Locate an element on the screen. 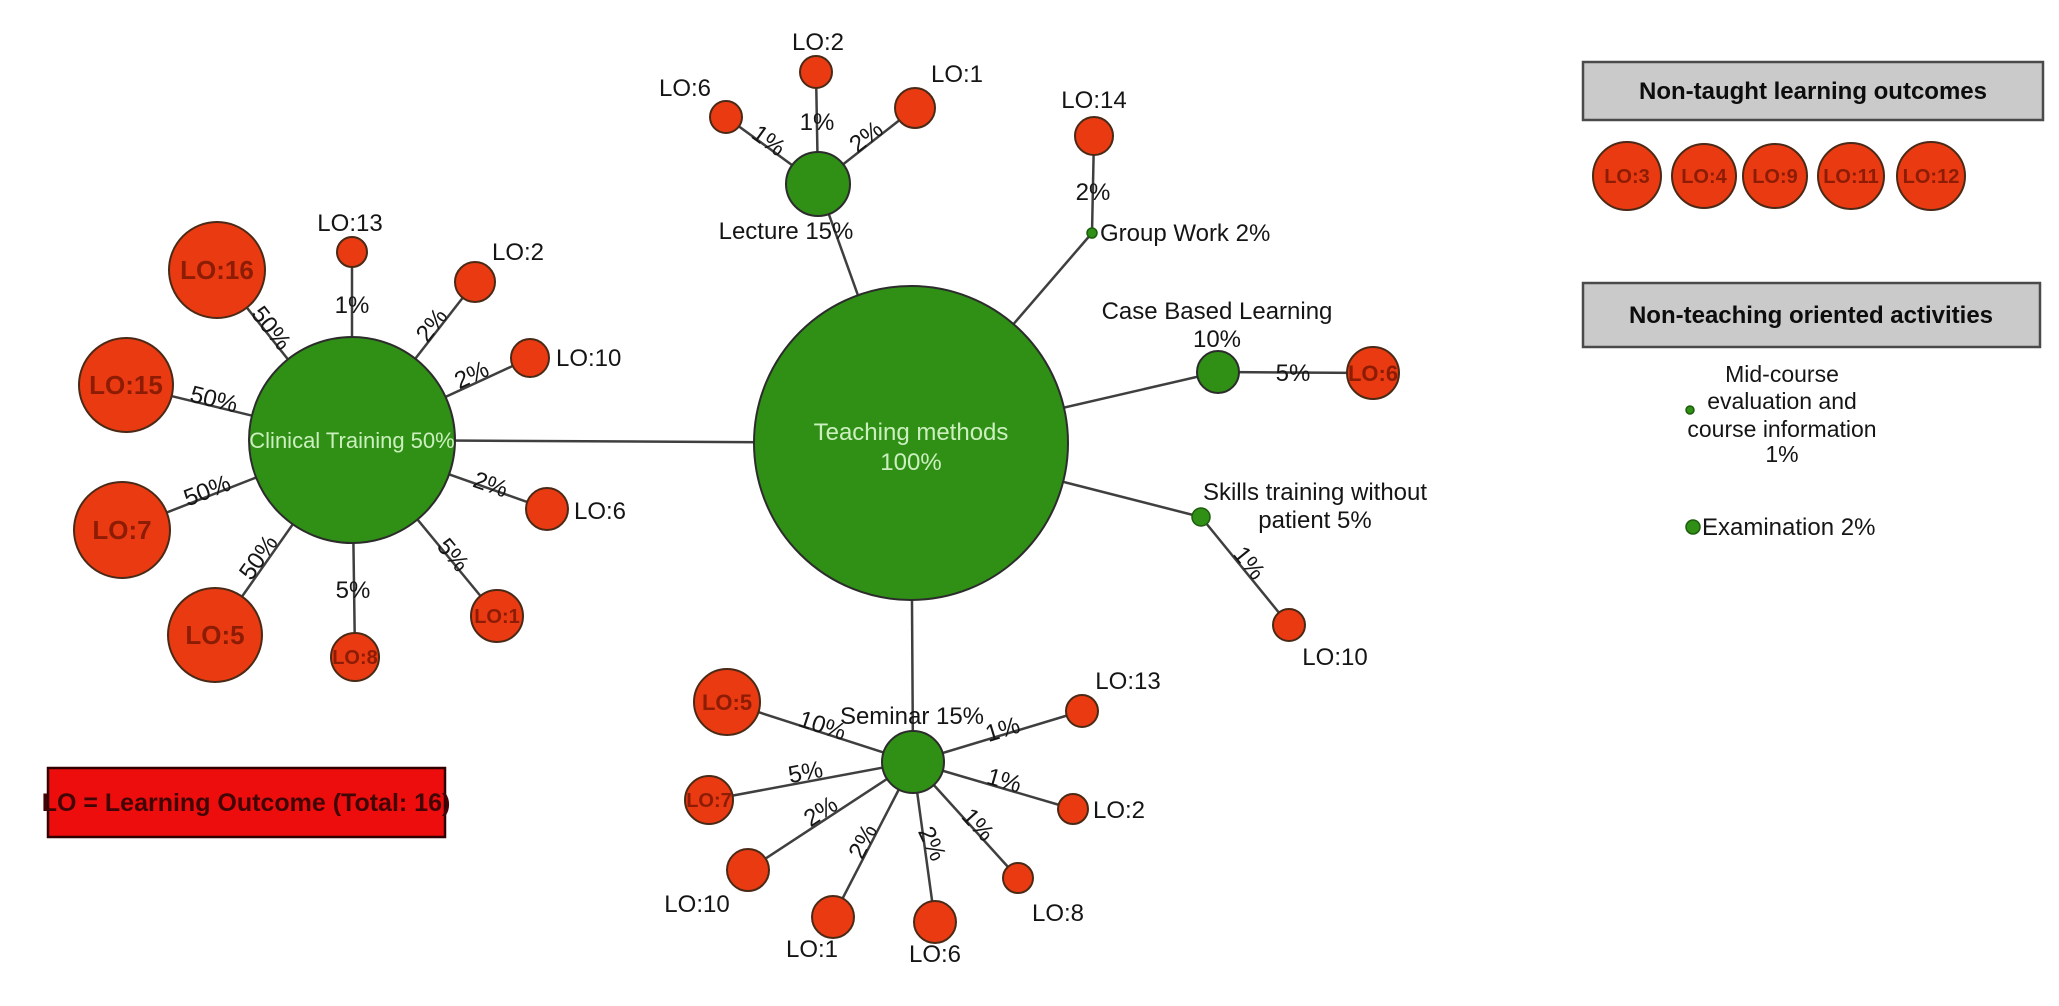 This screenshot has width=2059, height=1006. skills-training-label-line1: Skills training without is located at coordinates (1315, 492).